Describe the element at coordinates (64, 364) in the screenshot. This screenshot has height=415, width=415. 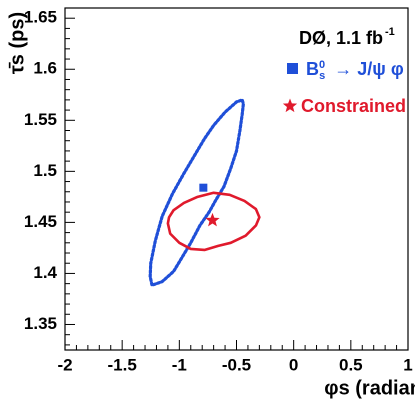
I see `x-tick-label: -2` at that location.